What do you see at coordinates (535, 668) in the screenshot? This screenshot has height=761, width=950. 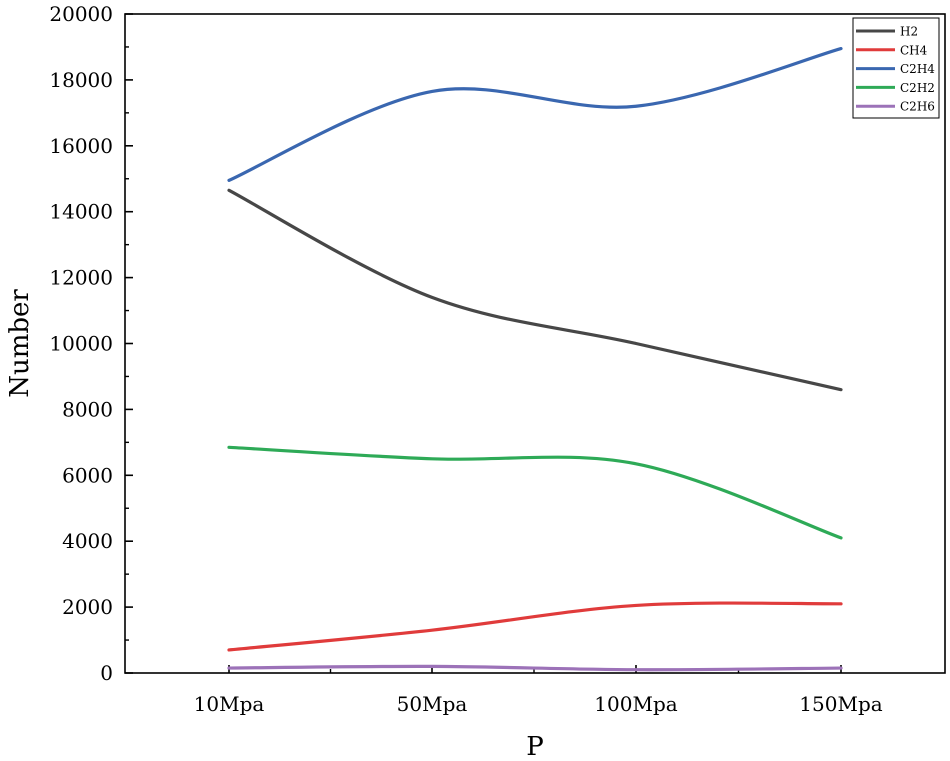 I see `series-line-c2h6` at bounding box center [535, 668].